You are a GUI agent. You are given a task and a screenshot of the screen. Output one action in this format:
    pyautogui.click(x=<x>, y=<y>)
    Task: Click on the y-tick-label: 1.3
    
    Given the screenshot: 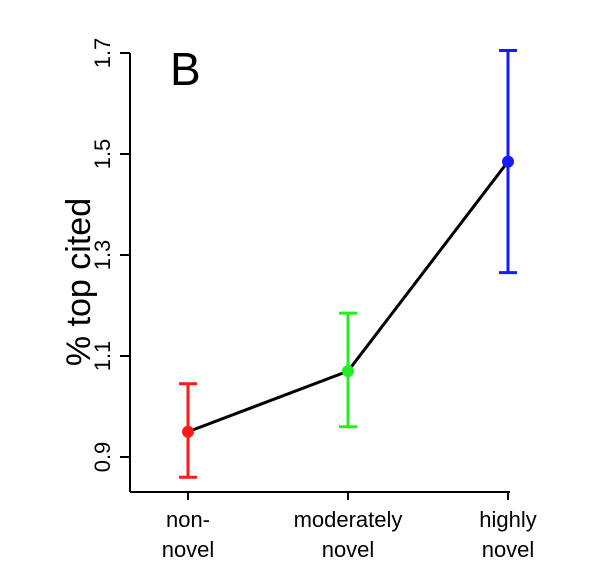 What is the action you would take?
    pyautogui.click(x=102, y=255)
    